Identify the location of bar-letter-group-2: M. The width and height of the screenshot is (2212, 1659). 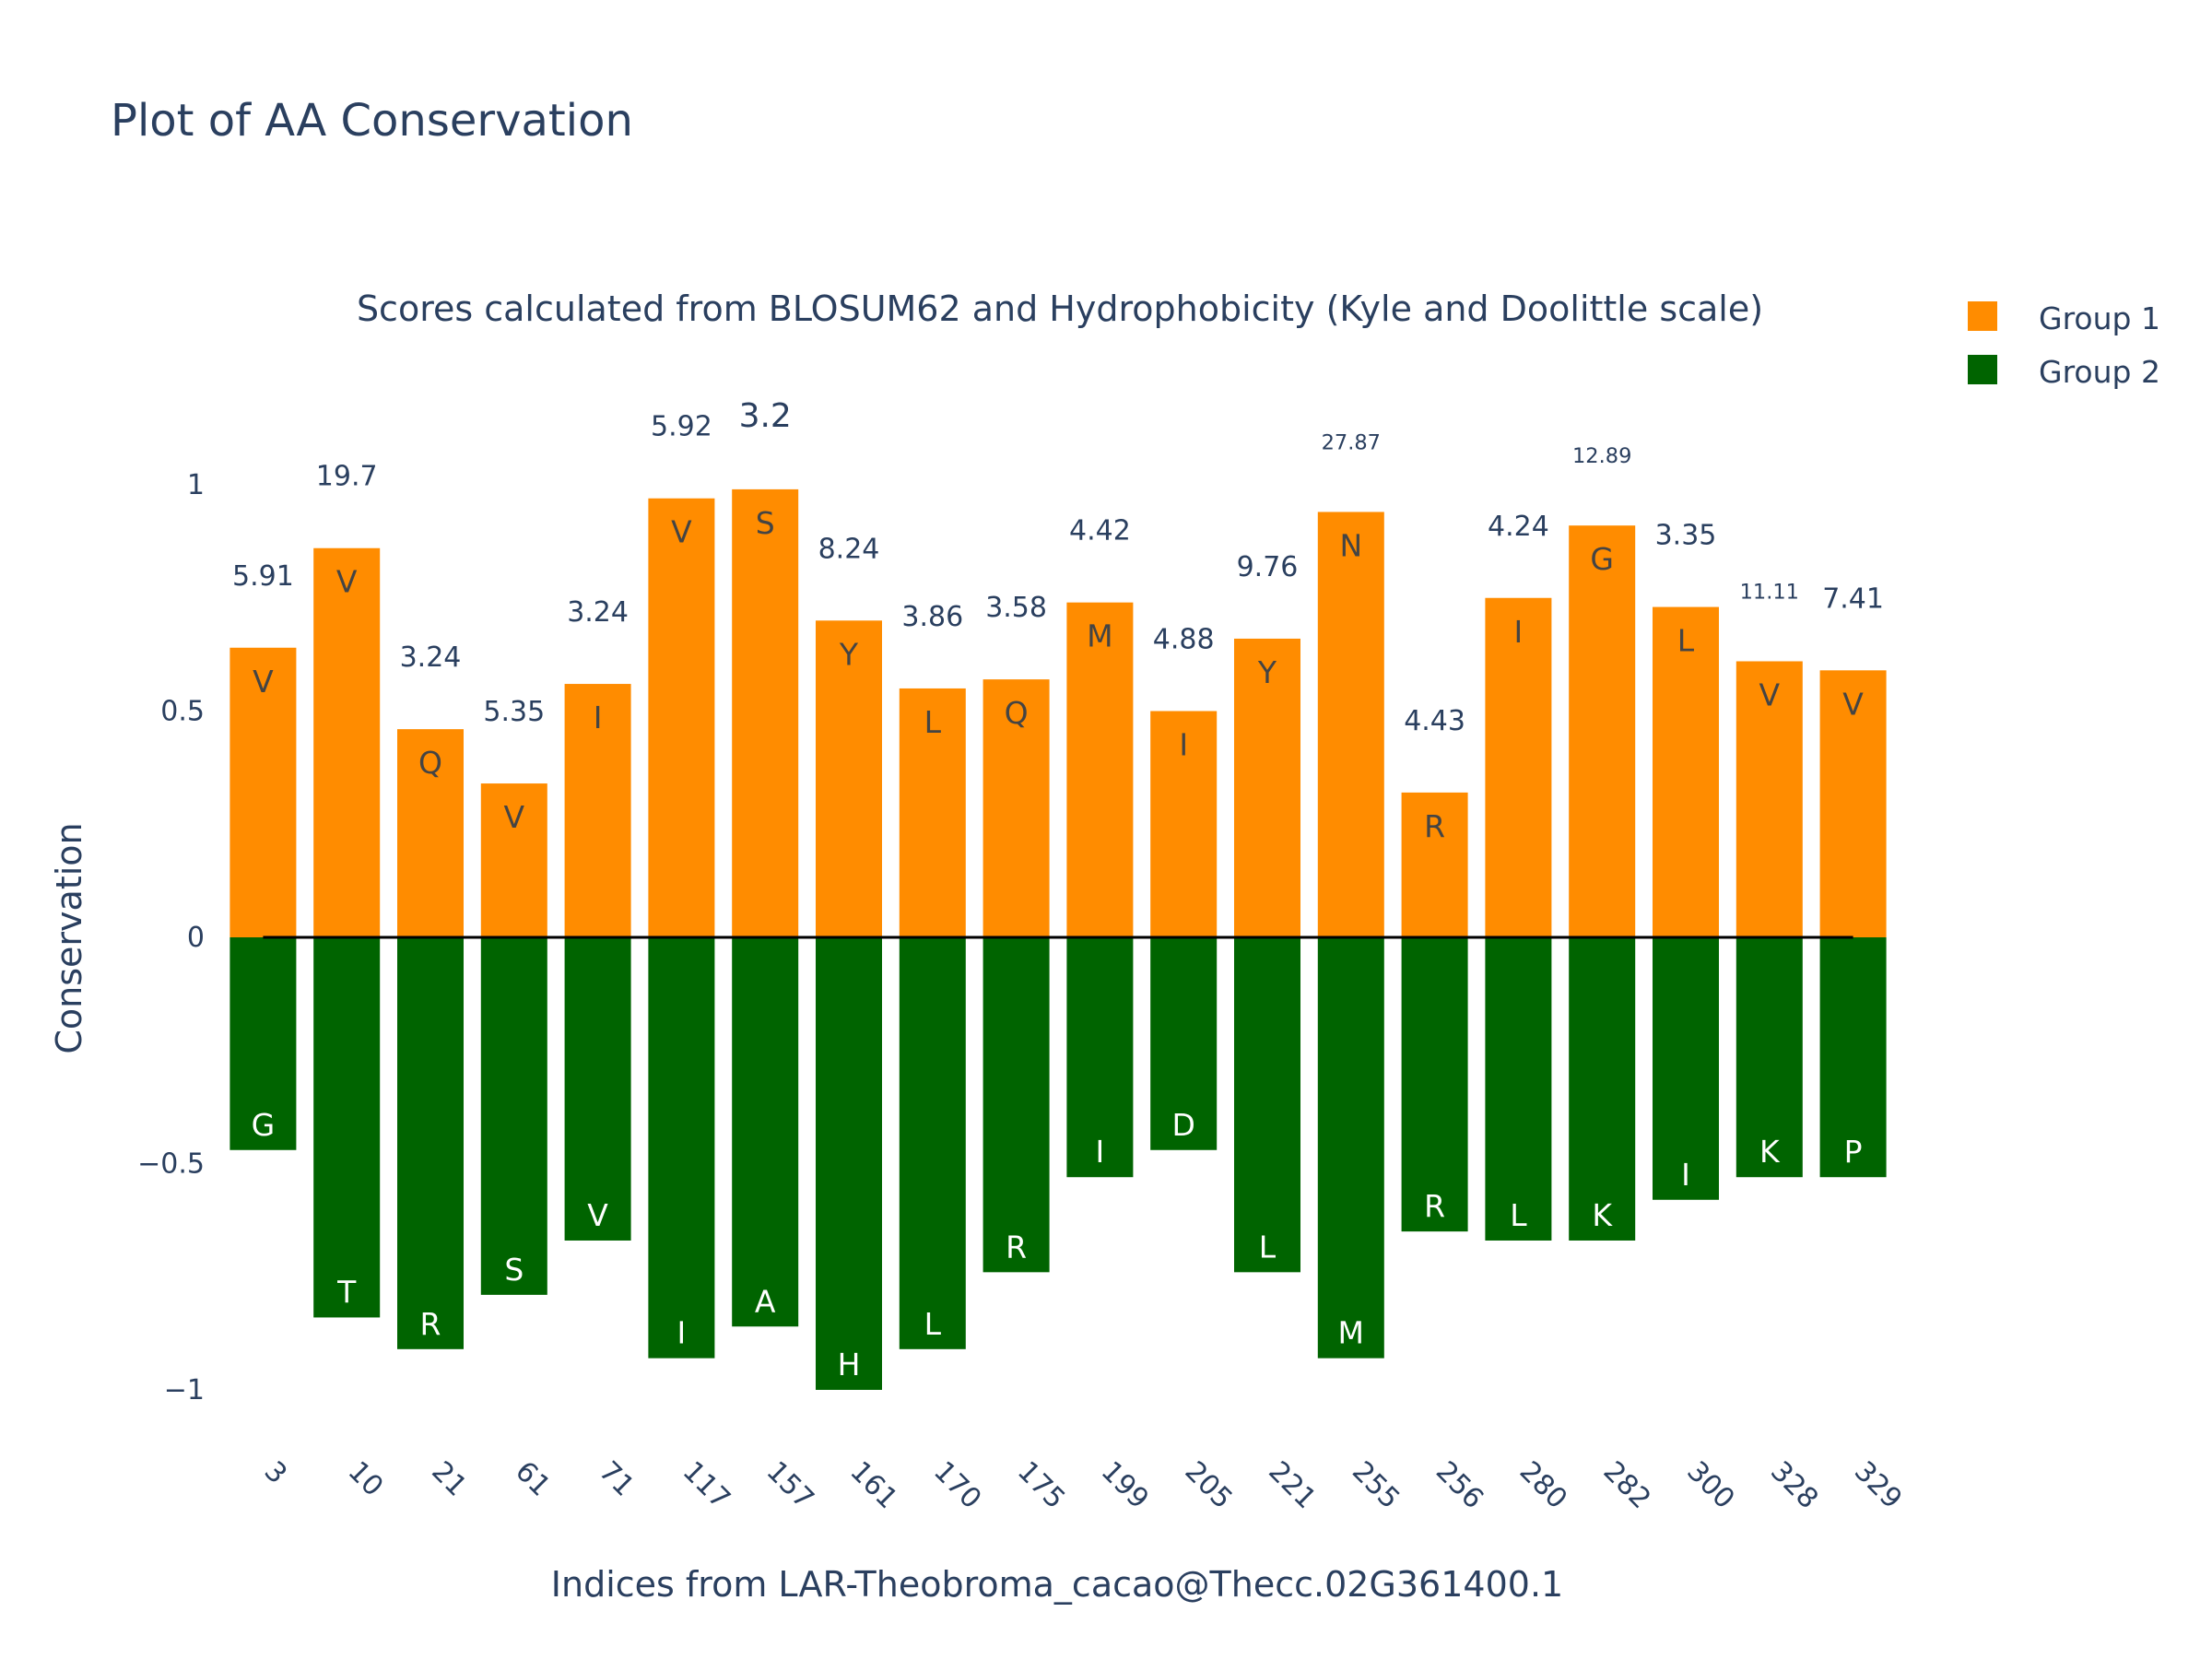
(1351, 1333).